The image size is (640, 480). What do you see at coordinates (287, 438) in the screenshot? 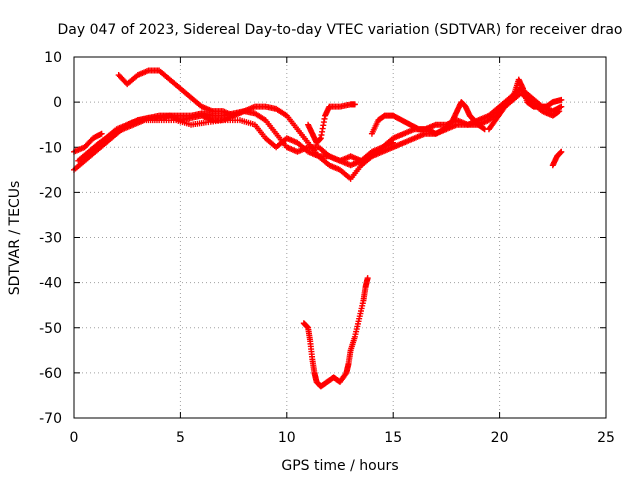
I see `x-tick-label: 10` at bounding box center [287, 438].